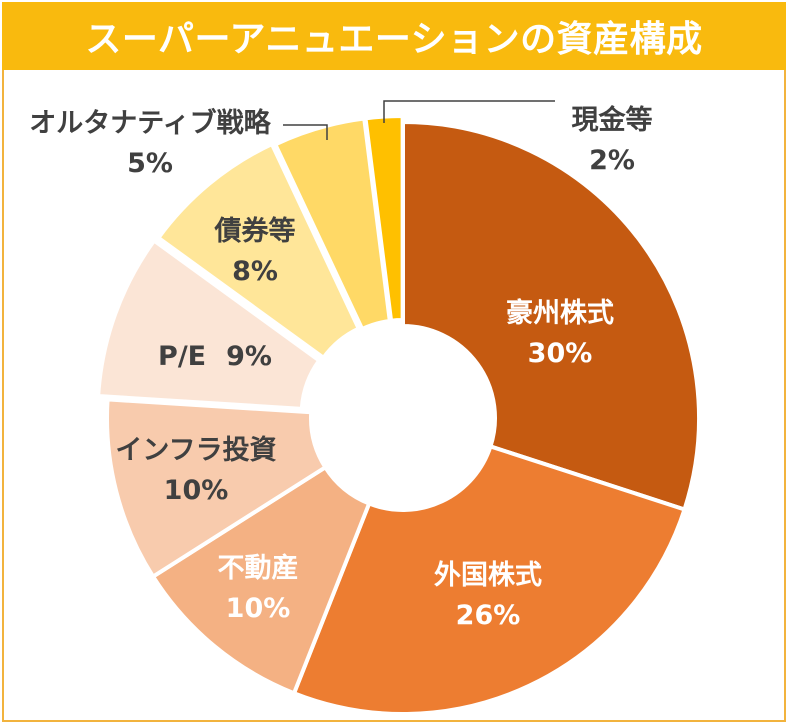  What do you see at coordinates (258, 608) in the screenshot?
I see `slice-value-label-3: 10%` at bounding box center [258, 608].